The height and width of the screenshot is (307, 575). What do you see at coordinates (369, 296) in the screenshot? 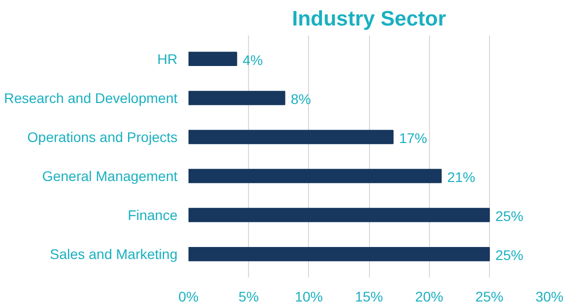
I see `x-tick-label: 15%` at bounding box center [369, 296].